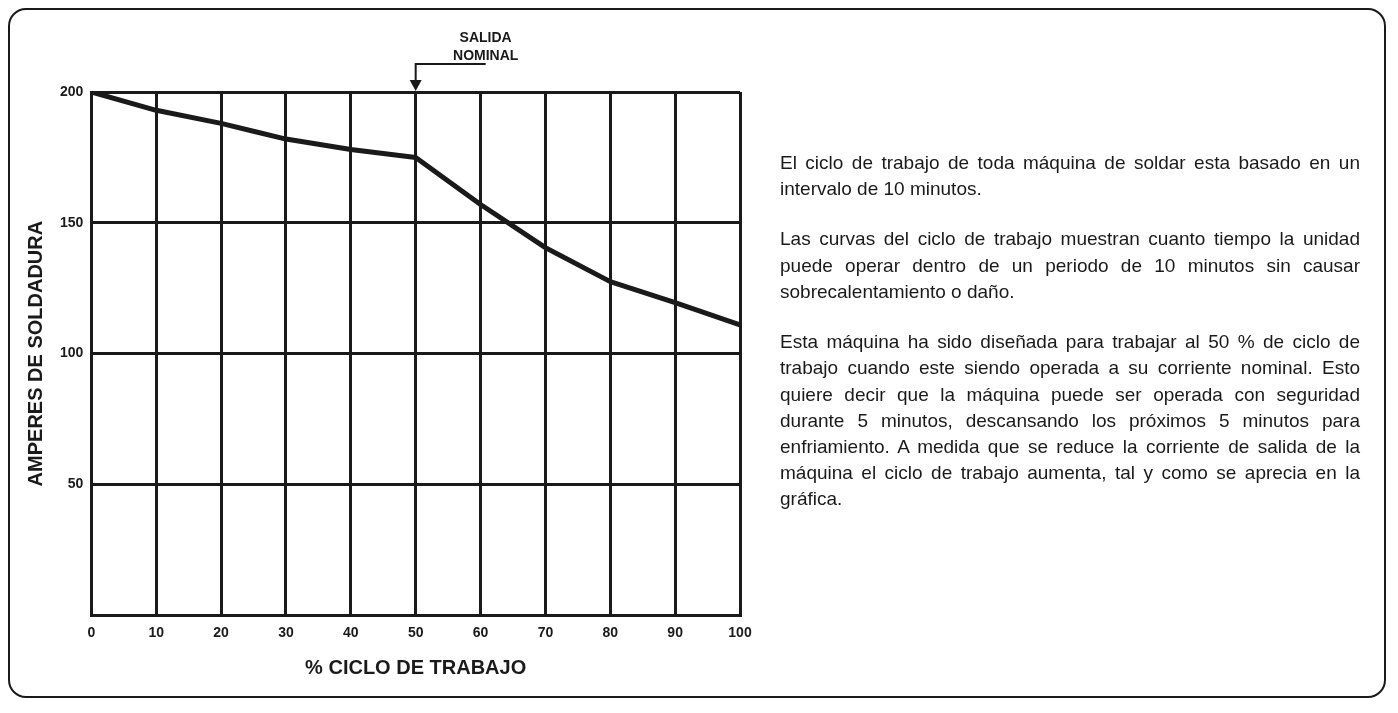  What do you see at coordinates (415, 632) in the screenshot?
I see `x-tick-label: 50` at bounding box center [415, 632].